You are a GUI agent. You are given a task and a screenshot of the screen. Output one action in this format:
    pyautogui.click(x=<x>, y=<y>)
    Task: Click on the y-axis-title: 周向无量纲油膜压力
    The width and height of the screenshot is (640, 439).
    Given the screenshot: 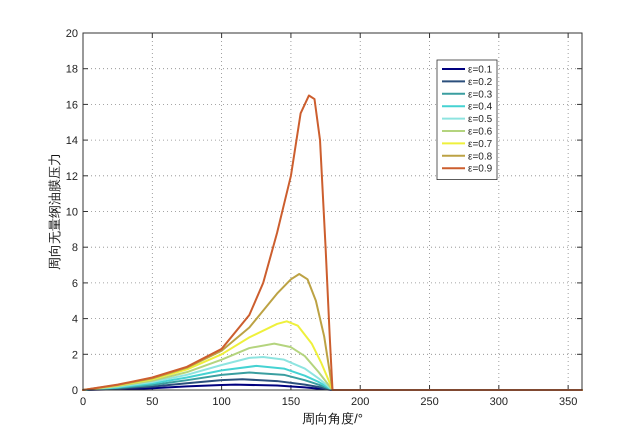 What is the action you would take?
    pyautogui.click(x=54, y=211)
    